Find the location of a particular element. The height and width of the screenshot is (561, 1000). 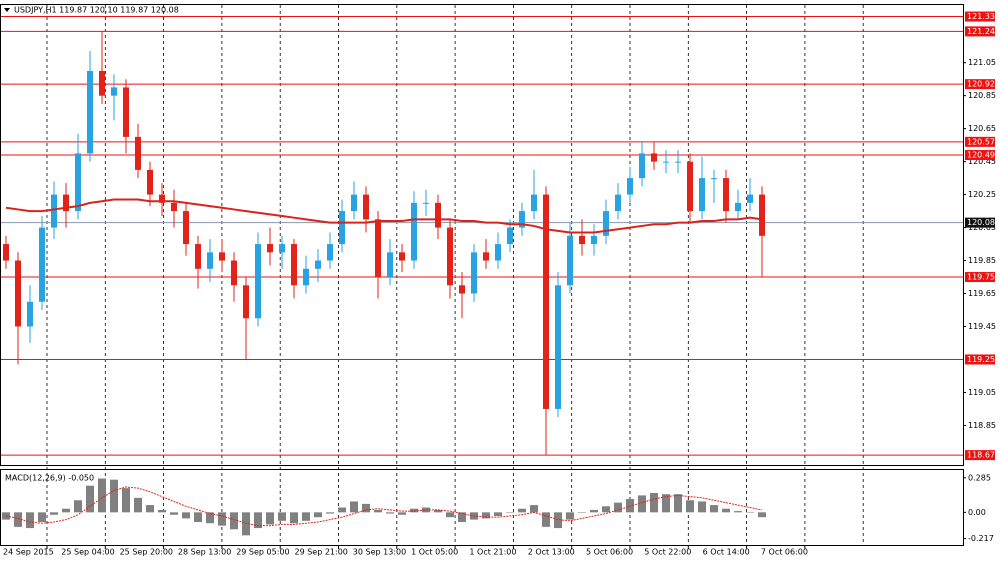

moving-average is located at coordinates (384, 216).